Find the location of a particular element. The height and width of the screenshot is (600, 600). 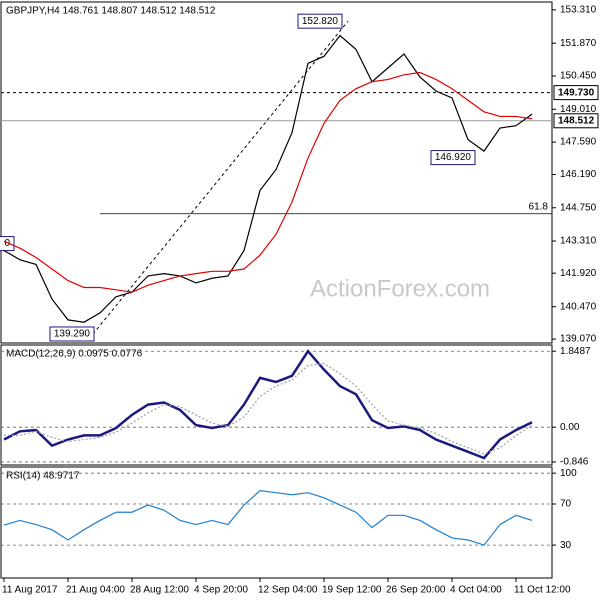

x-tick-label: 4 Sep 20:00 is located at coordinates (221, 590).